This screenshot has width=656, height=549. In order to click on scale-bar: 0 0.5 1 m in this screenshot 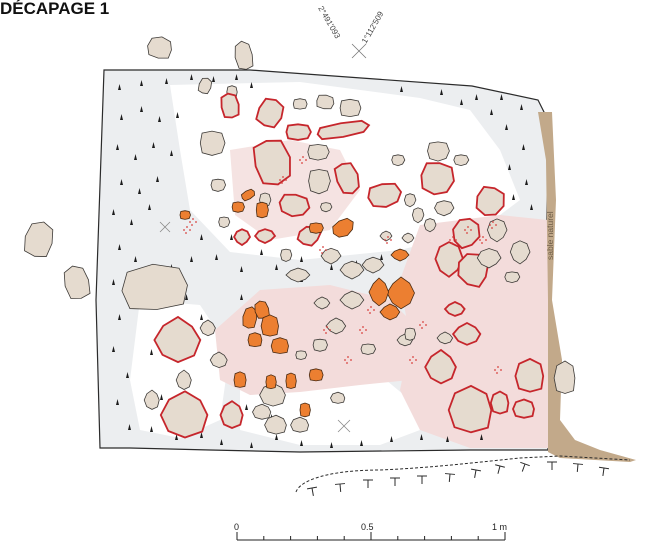, I will do `click(370, 531)`.